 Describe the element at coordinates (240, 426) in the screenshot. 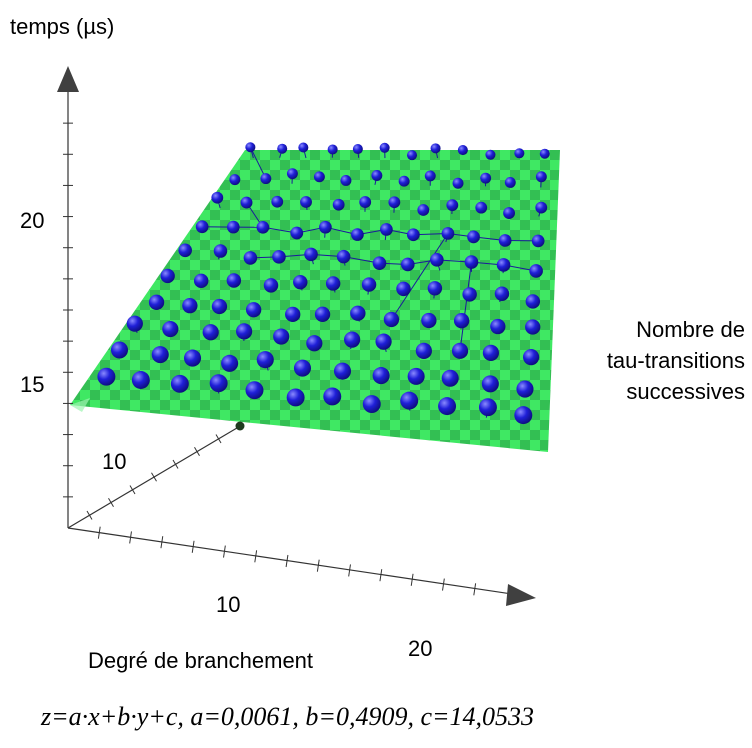

I see `y-axis-end-marker` at that location.